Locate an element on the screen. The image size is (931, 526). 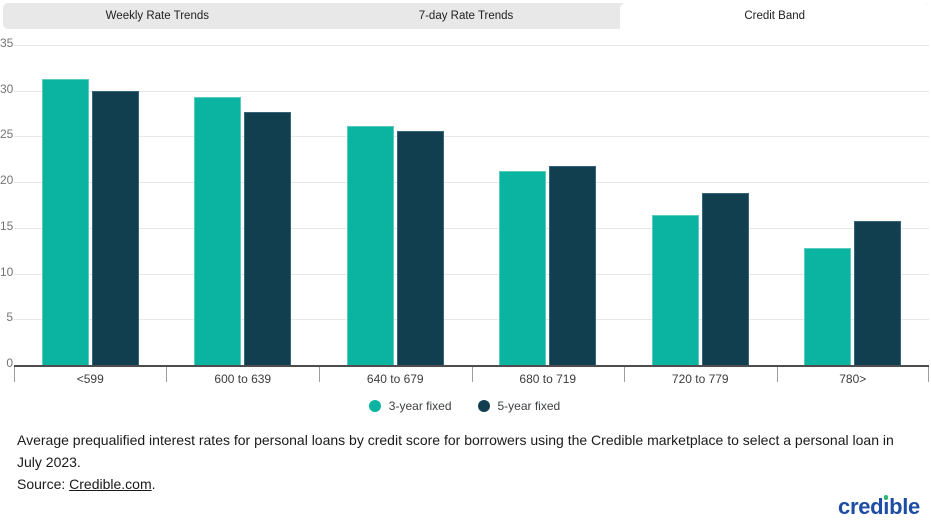
credible-logo: credıble is located at coordinates (879, 507).